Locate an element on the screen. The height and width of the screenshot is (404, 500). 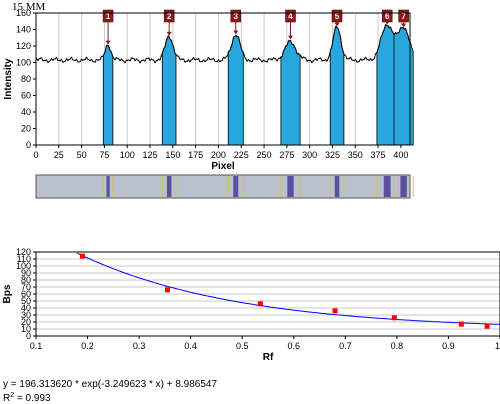
densitogram-x-tick-9: 225 is located at coordinates (241, 155).